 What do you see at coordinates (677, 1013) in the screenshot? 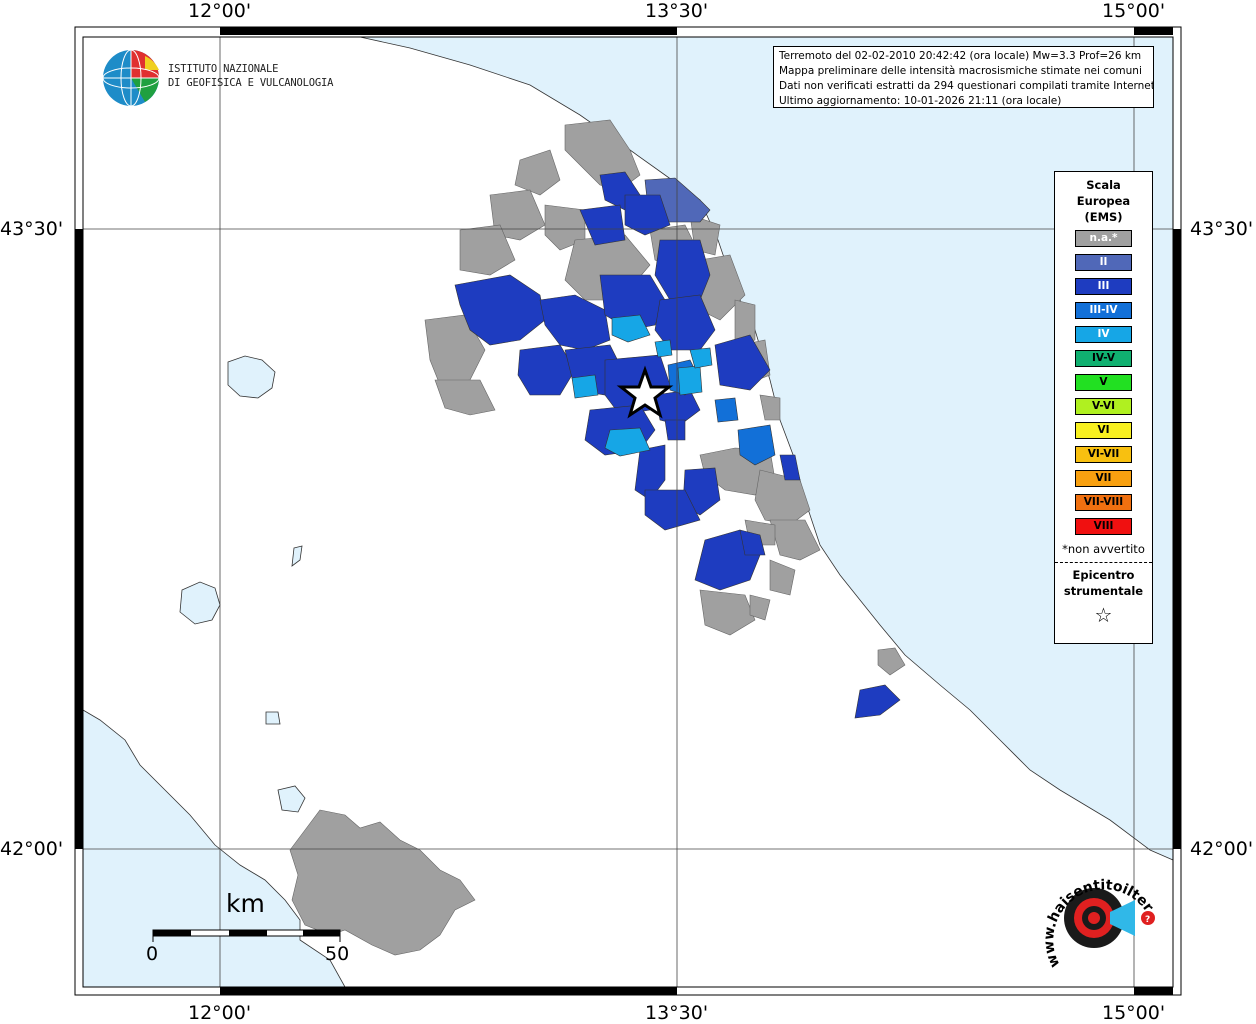
I see `lon-label-bottom-2: 13°30'` at bounding box center [677, 1013].